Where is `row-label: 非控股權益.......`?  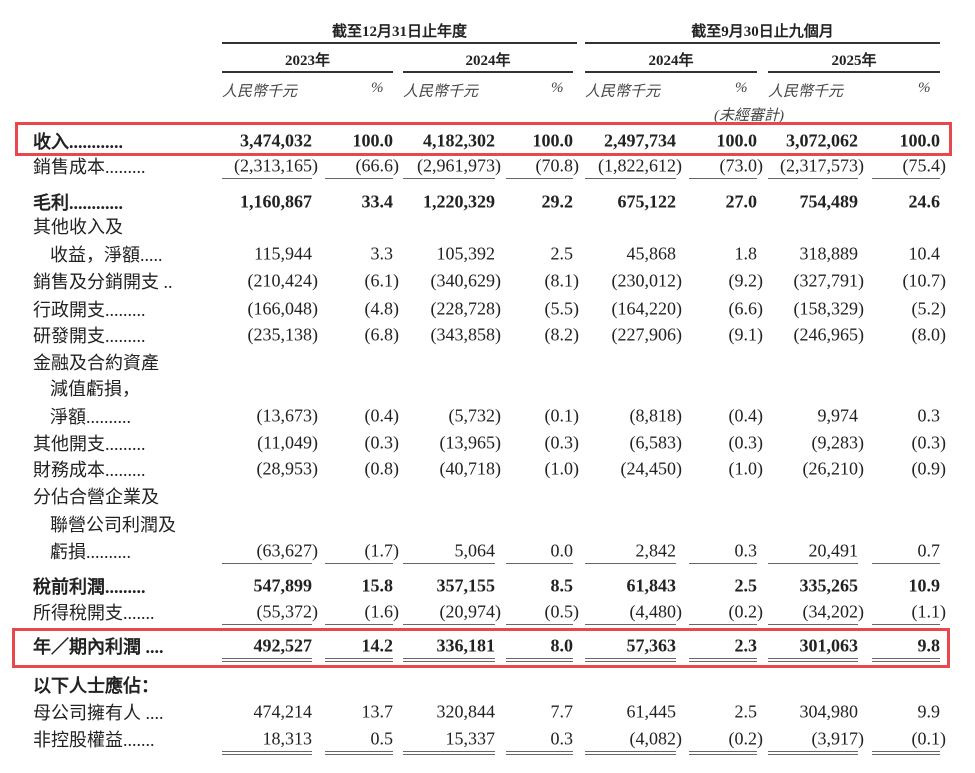
row-label: 非控股權益....... is located at coordinates (94, 740).